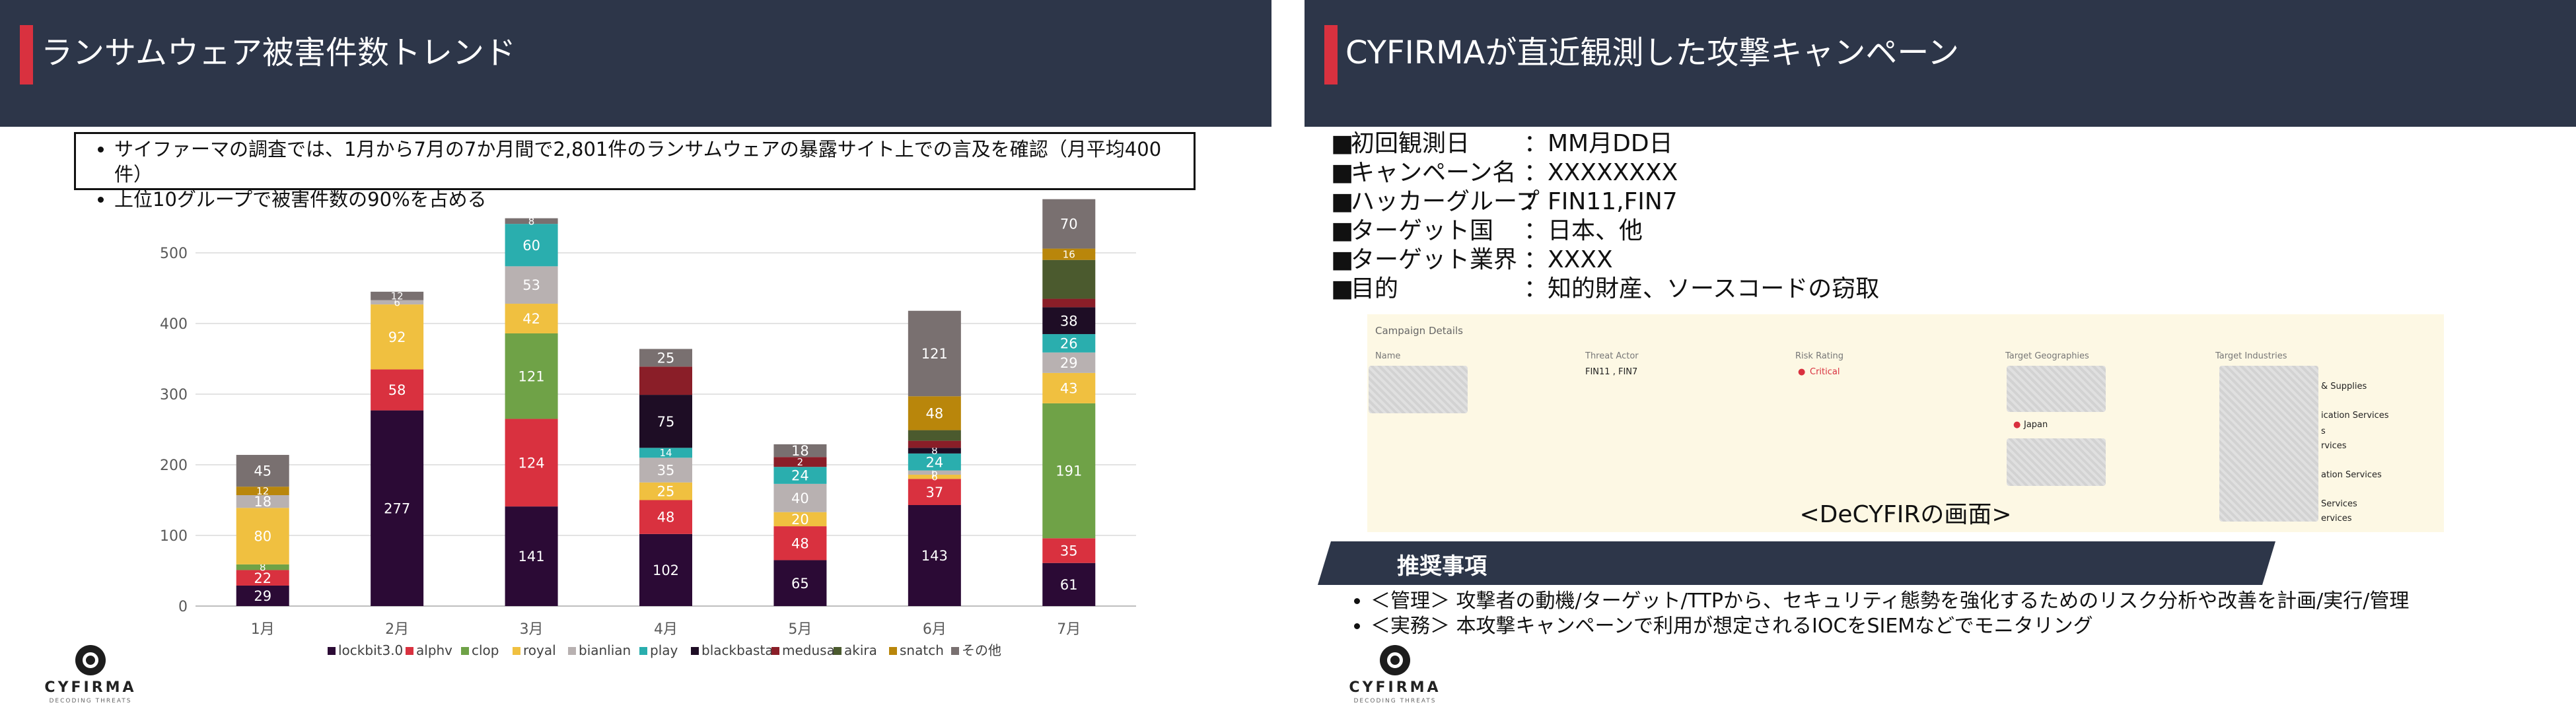 The image size is (2576, 715). I want to click on legend-label: royal, so click(540, 650).